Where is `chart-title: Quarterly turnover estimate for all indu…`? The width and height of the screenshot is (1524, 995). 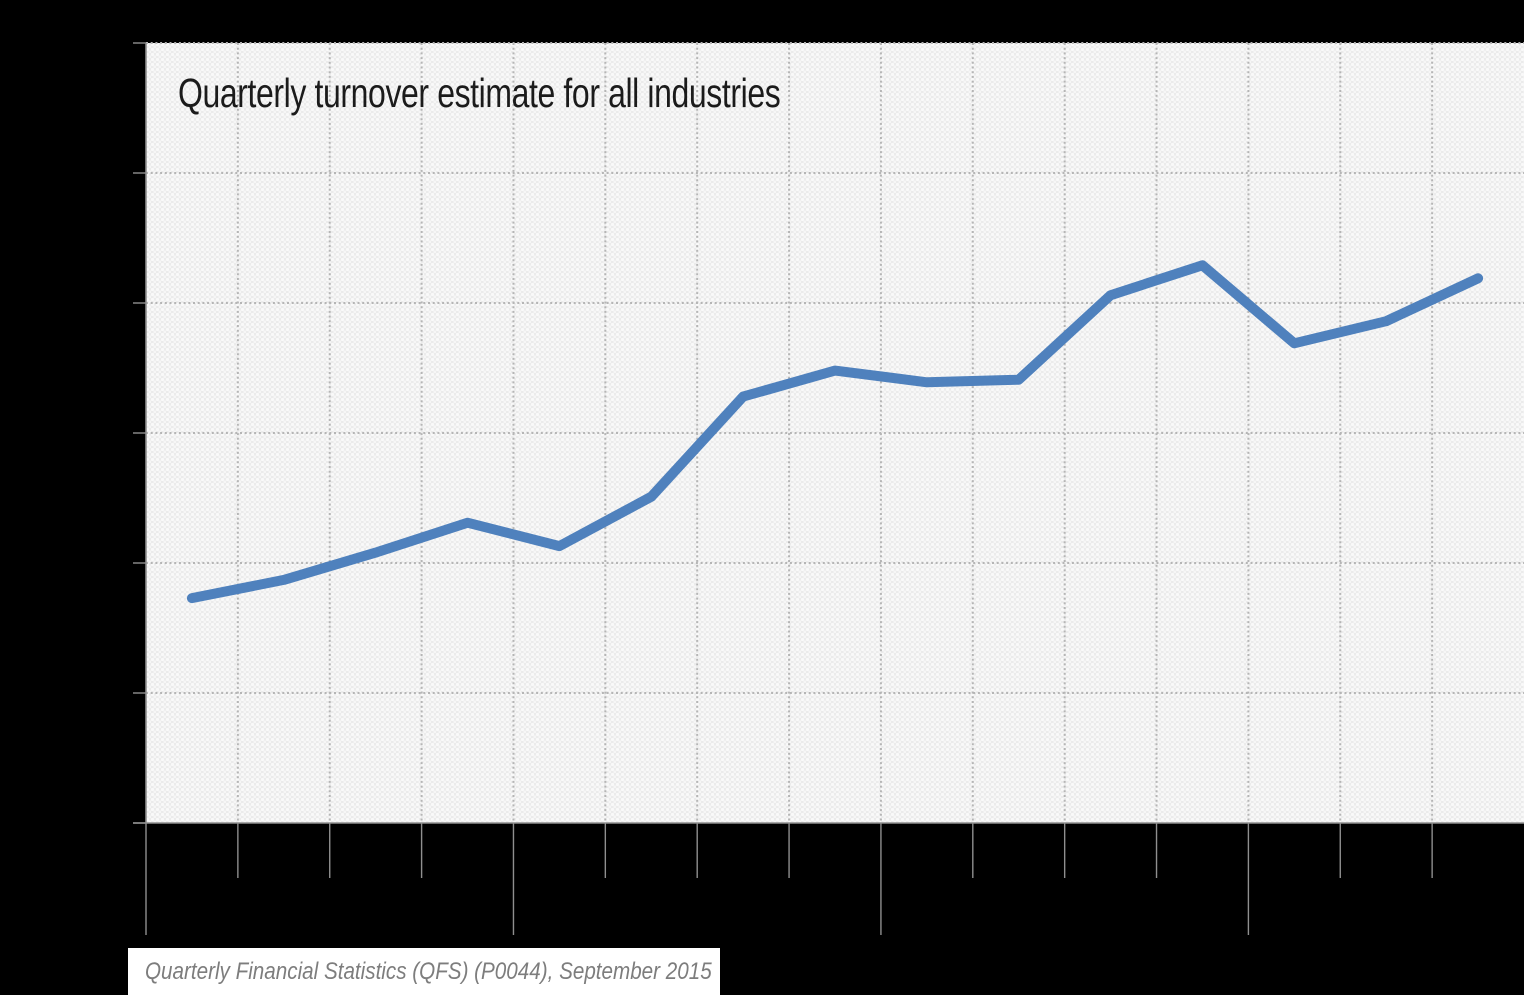 chart-title: Quarterly turnover estimate for all indu… is located at coordinates (564, 93).